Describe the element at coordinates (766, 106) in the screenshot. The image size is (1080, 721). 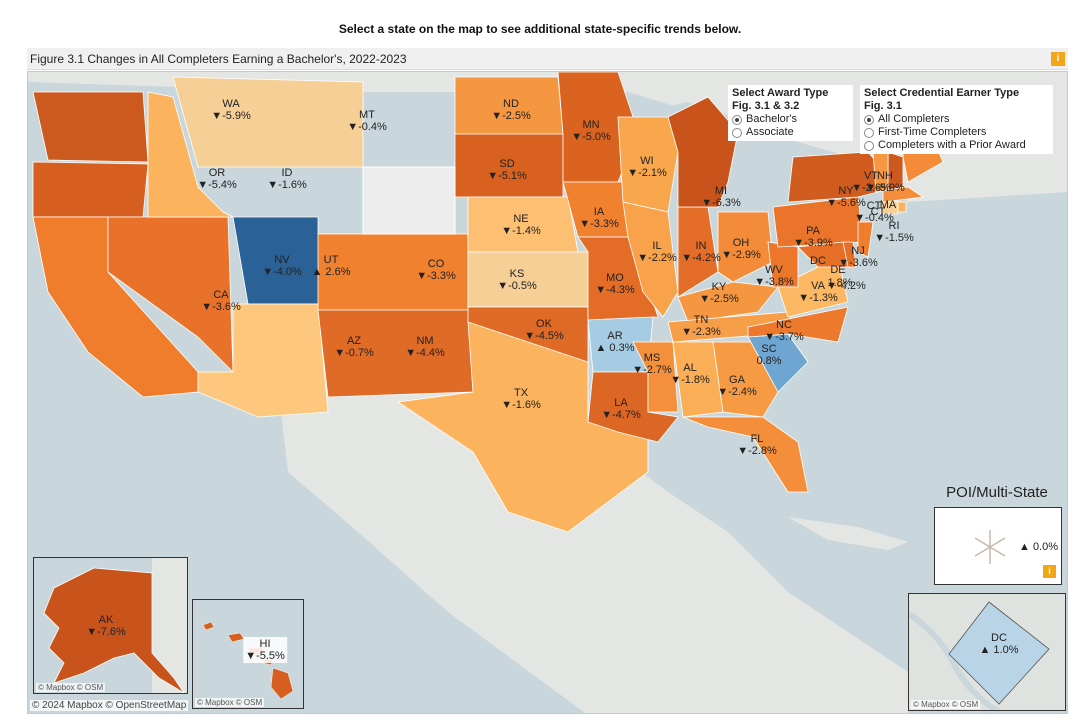
I see `award-panel-subtitle: Fig. 3.1 & 3.2` at that location.